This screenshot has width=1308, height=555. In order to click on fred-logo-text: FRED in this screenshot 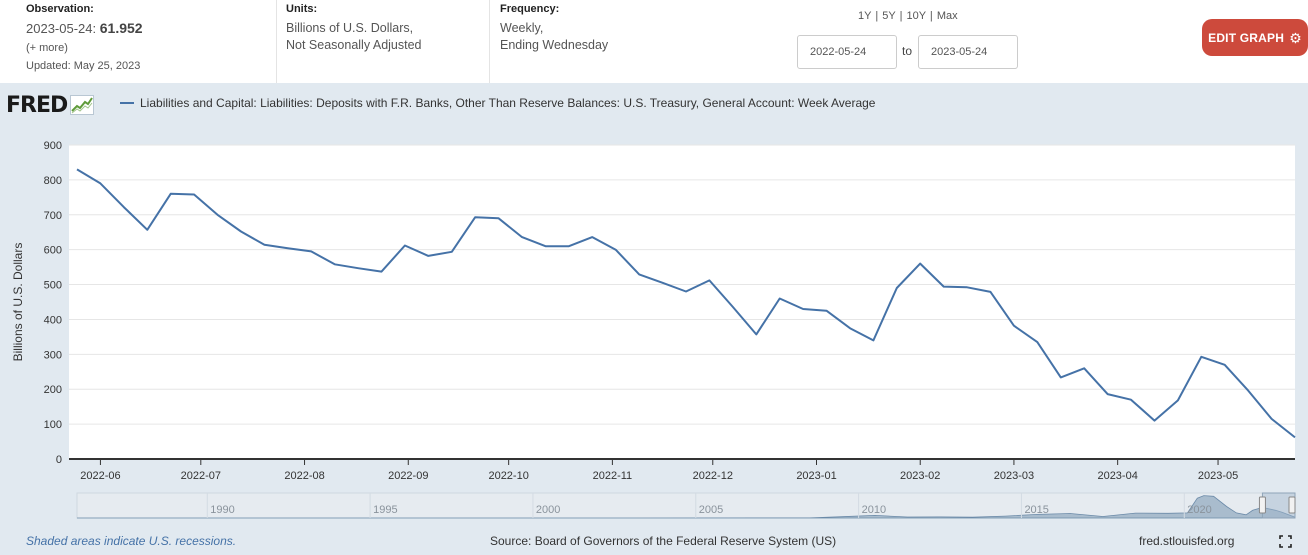, I will do `click(37, 105)`.